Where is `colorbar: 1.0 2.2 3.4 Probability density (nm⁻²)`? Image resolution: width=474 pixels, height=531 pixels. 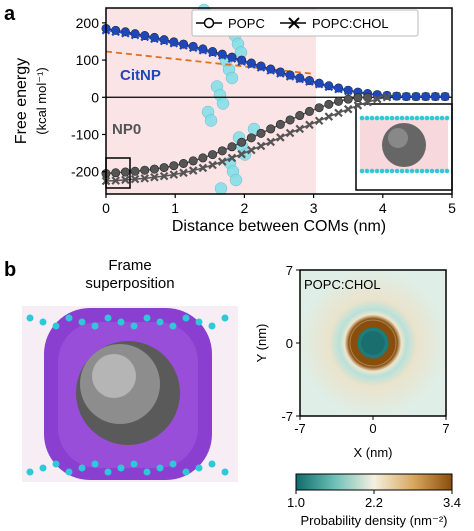
colorbar: 1.0 2.2 3.4 Probability density (nm⁻²) is located at coordinates (374, 500).